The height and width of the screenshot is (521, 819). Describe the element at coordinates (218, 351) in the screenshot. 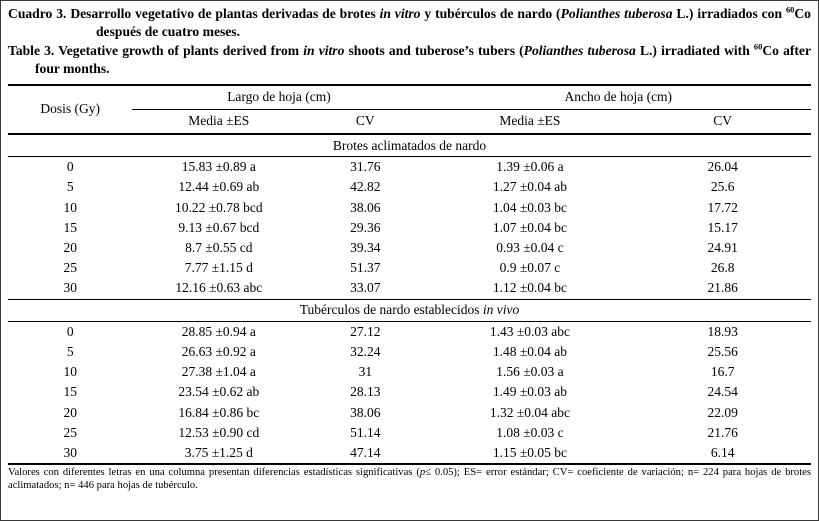

I see `media-es-largo-cell: 26.63 ±0.92 a` at that location.